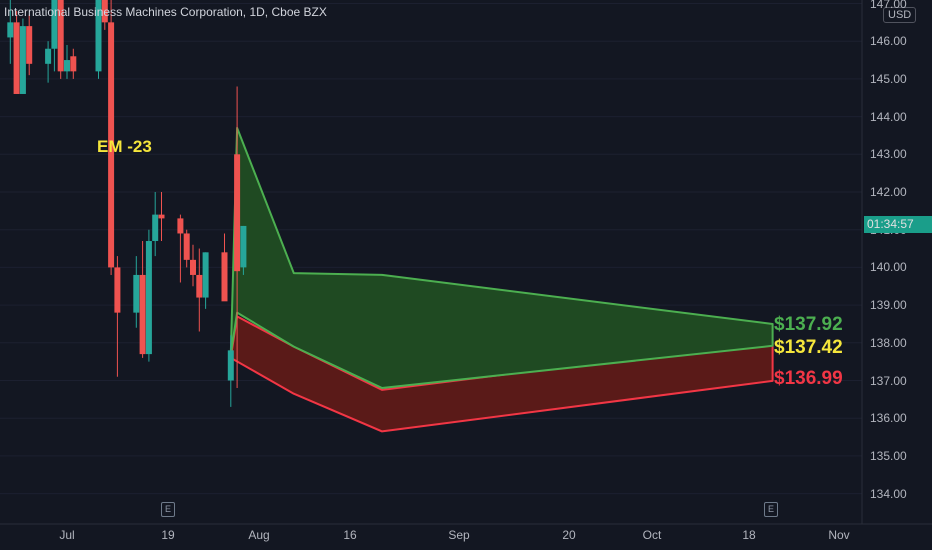 Image resolution: width=932 pixels, height=550 pixels. What do you see at coordinates (888, 305) in the screenshot?
I see `price-axis-tick-label: 139.00` at bounding box center [888, 305].